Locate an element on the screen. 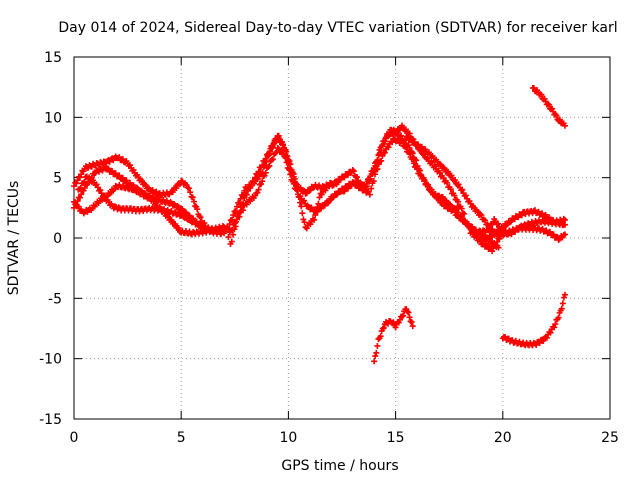 The width and height of the screenshot is (640, 480). y-tick-label: 15 is located at coordinates (53, 58).